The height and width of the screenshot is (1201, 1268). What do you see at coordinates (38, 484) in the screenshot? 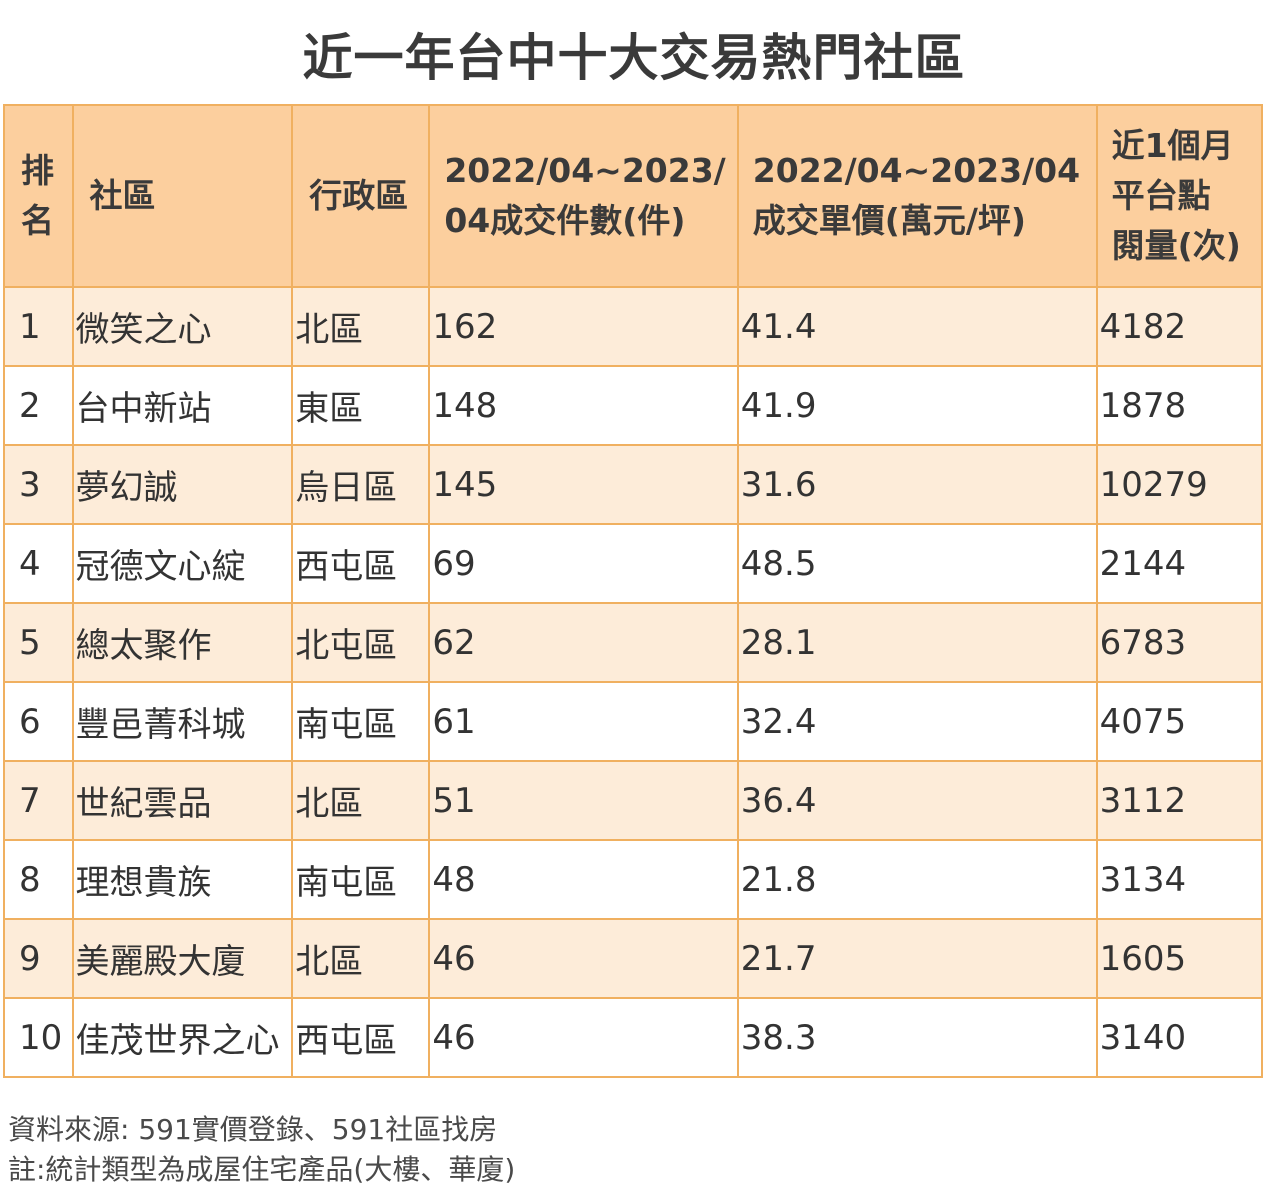
I see `cell-rank: 3` at bounding box center [38, 484].